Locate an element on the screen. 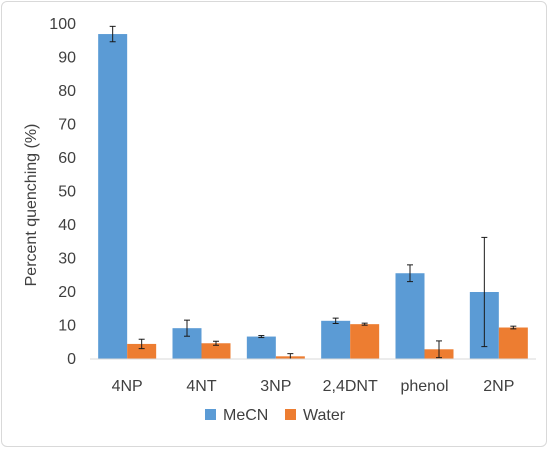  y-tick-label: 70 is located at coordinates (67, 125).